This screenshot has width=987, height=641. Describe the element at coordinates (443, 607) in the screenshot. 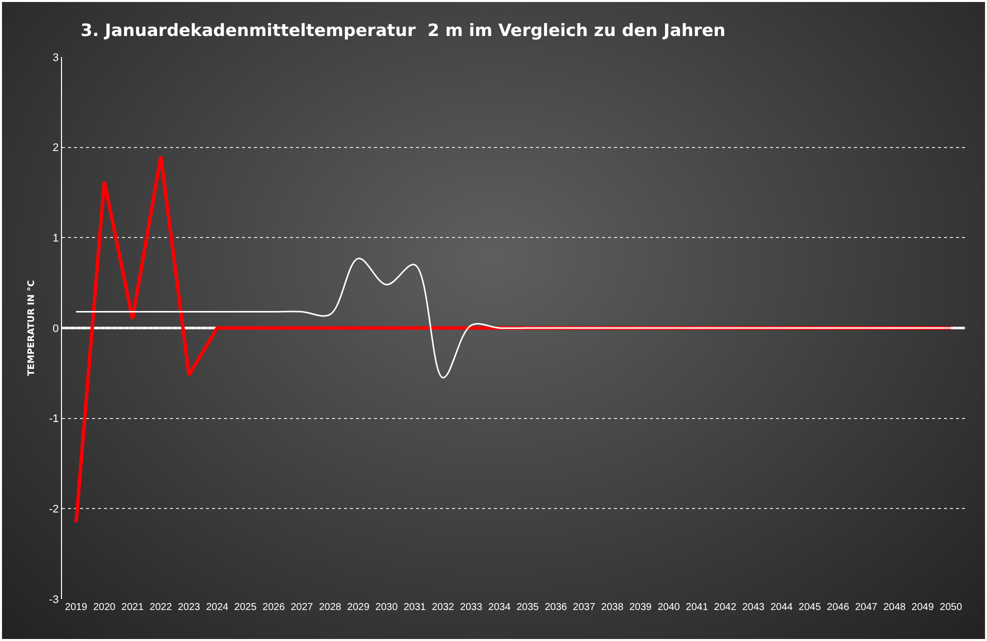

I see `x-tick-label: 2032` at that location.